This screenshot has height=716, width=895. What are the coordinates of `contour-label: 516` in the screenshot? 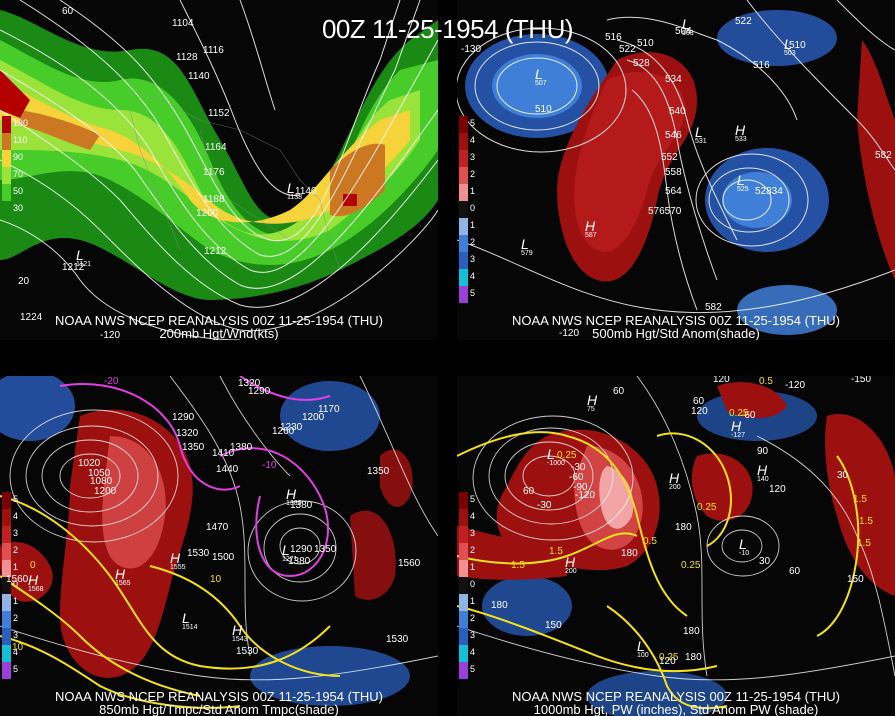 It's located at (613, 37).